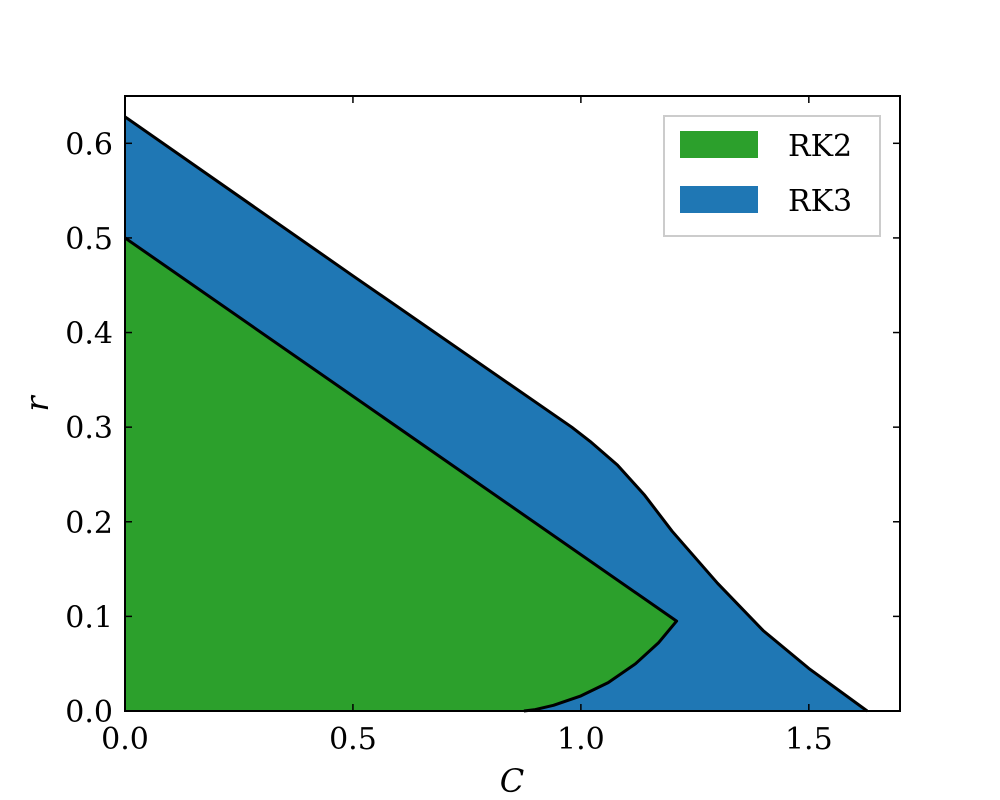  What do you see at coordinates (809, 739) in the screenshot?
I see `x-tick-label: 1.5` at bounding box center [809, 739].